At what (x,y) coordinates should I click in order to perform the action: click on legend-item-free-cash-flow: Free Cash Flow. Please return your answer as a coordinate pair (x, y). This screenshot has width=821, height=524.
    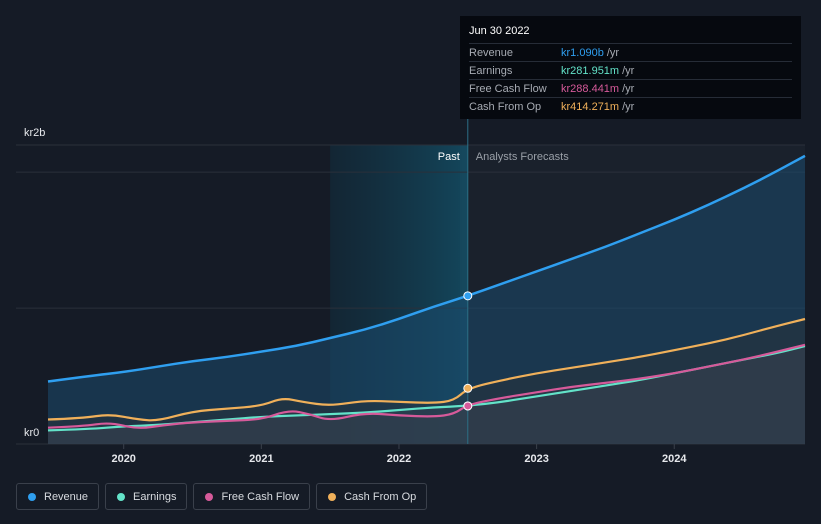
    Looking at the image, I should click on (252, 496).